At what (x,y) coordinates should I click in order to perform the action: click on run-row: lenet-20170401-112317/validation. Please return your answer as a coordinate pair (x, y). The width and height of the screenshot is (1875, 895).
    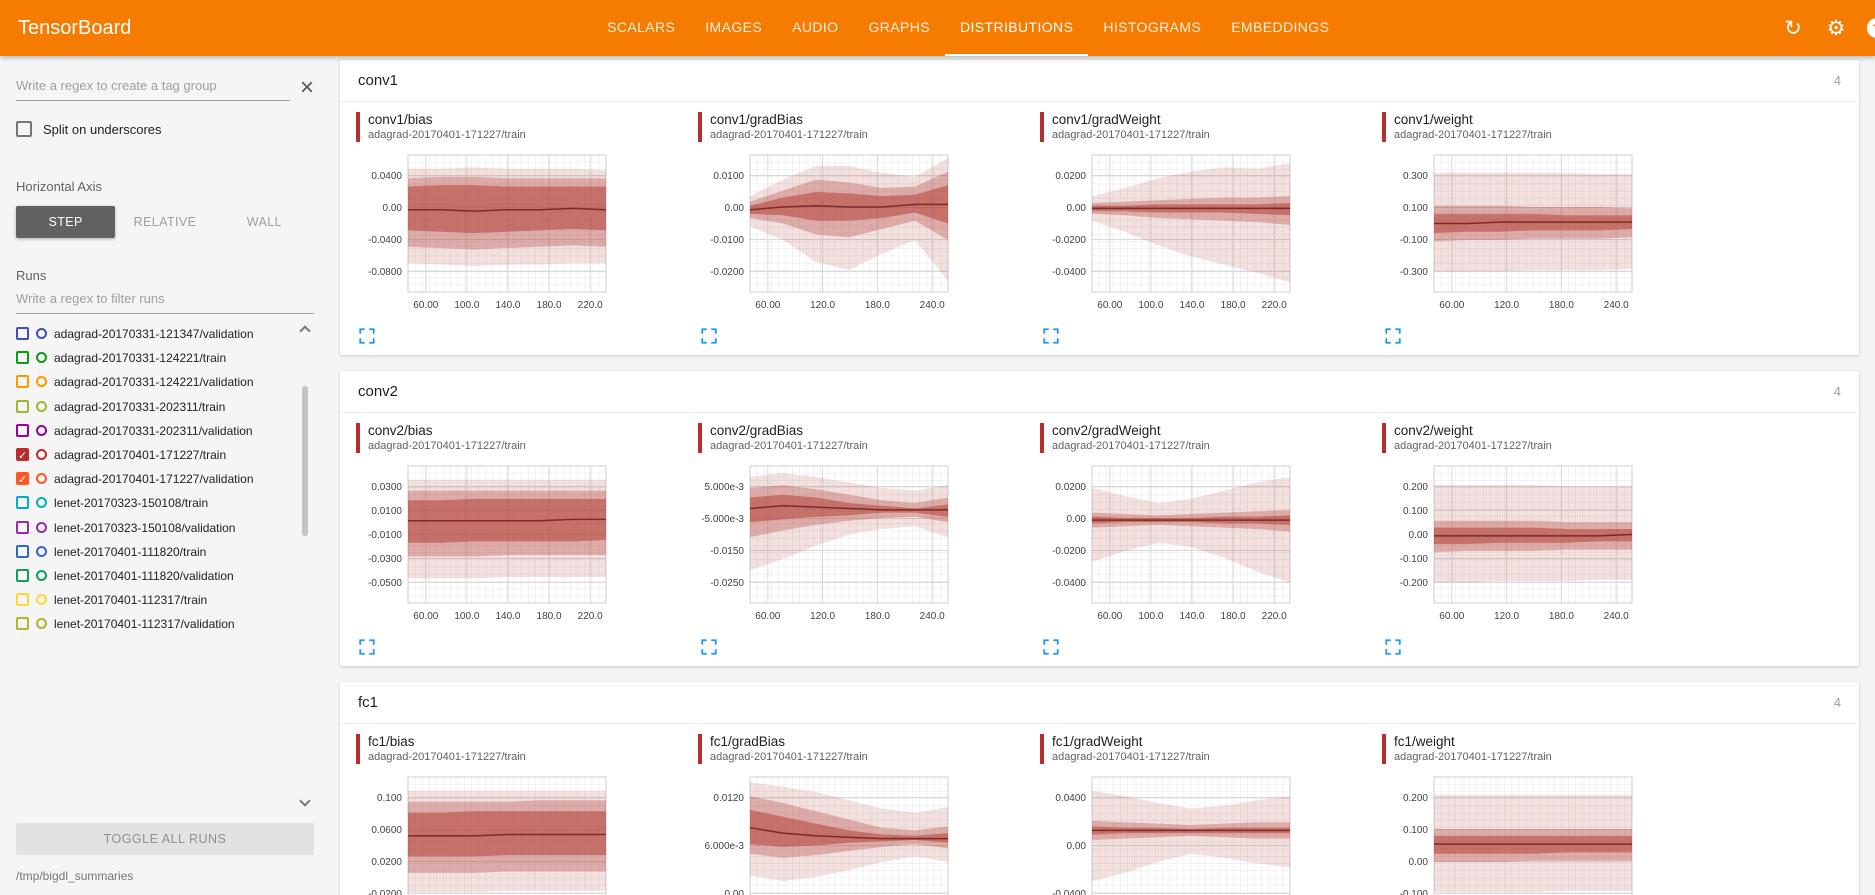
    Looking at the image, I should click on (154, 624).